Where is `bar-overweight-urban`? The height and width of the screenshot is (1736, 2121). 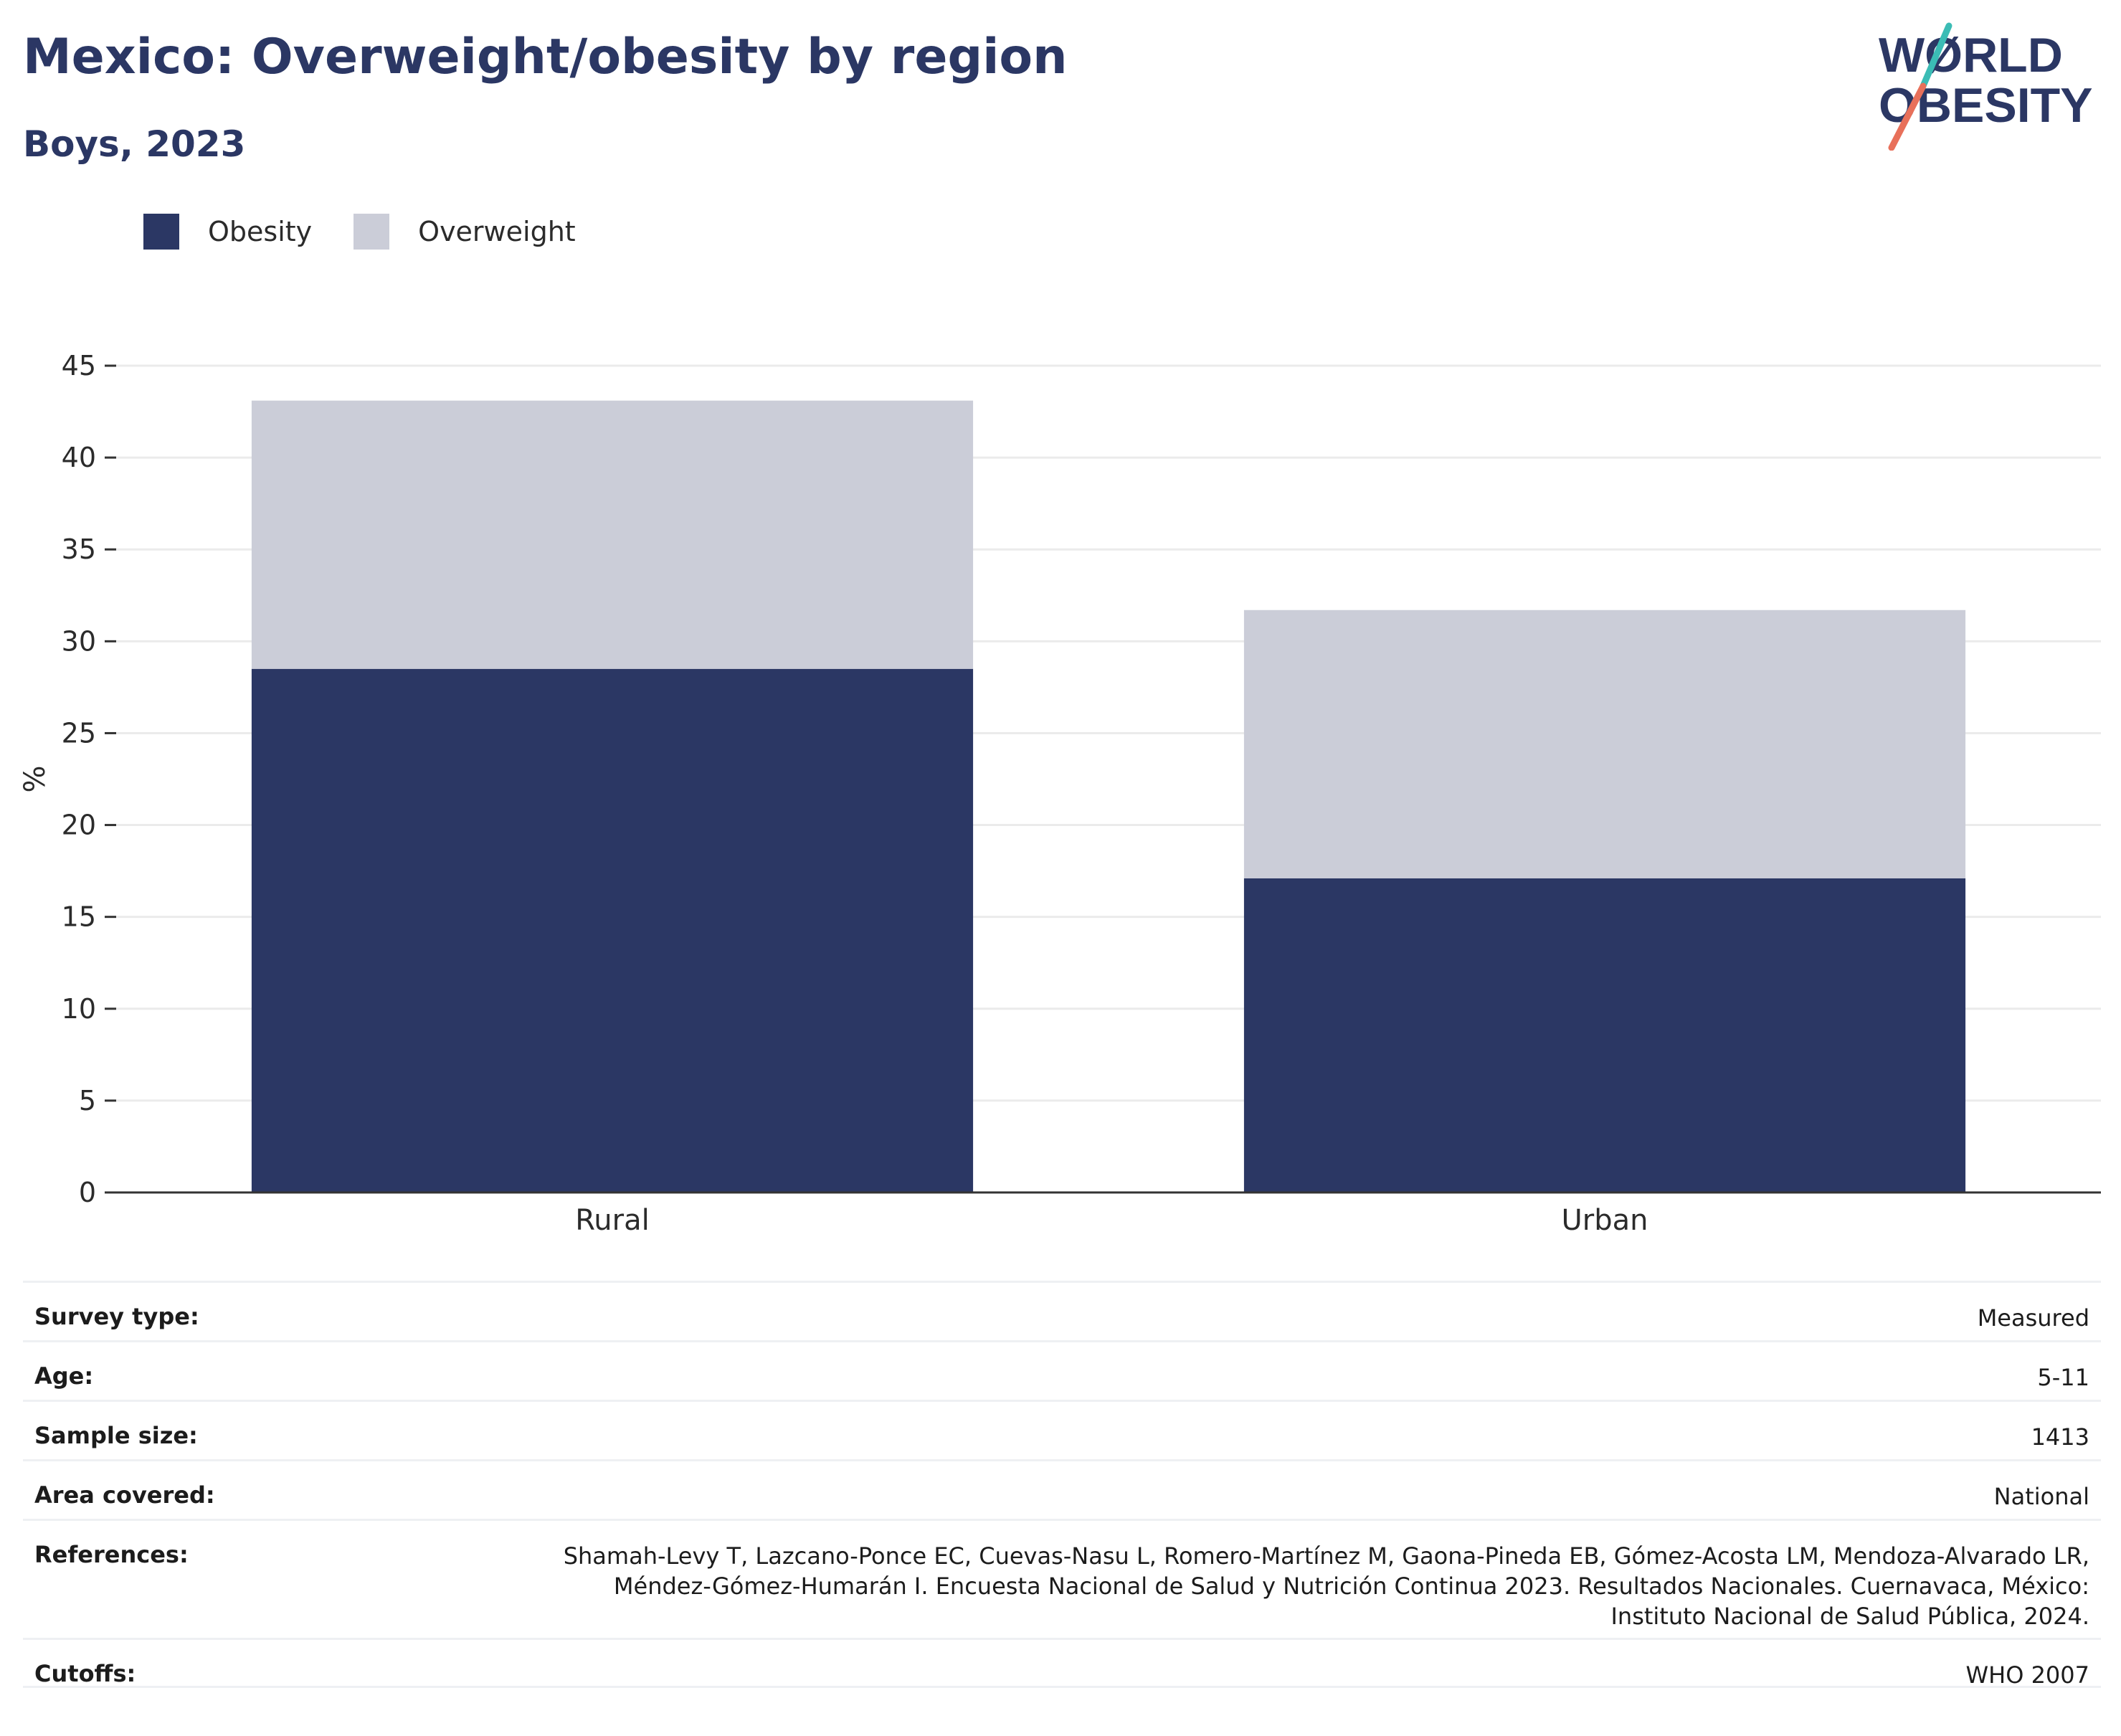
bar-overweight-urban is located at coordinates (1604, 744).